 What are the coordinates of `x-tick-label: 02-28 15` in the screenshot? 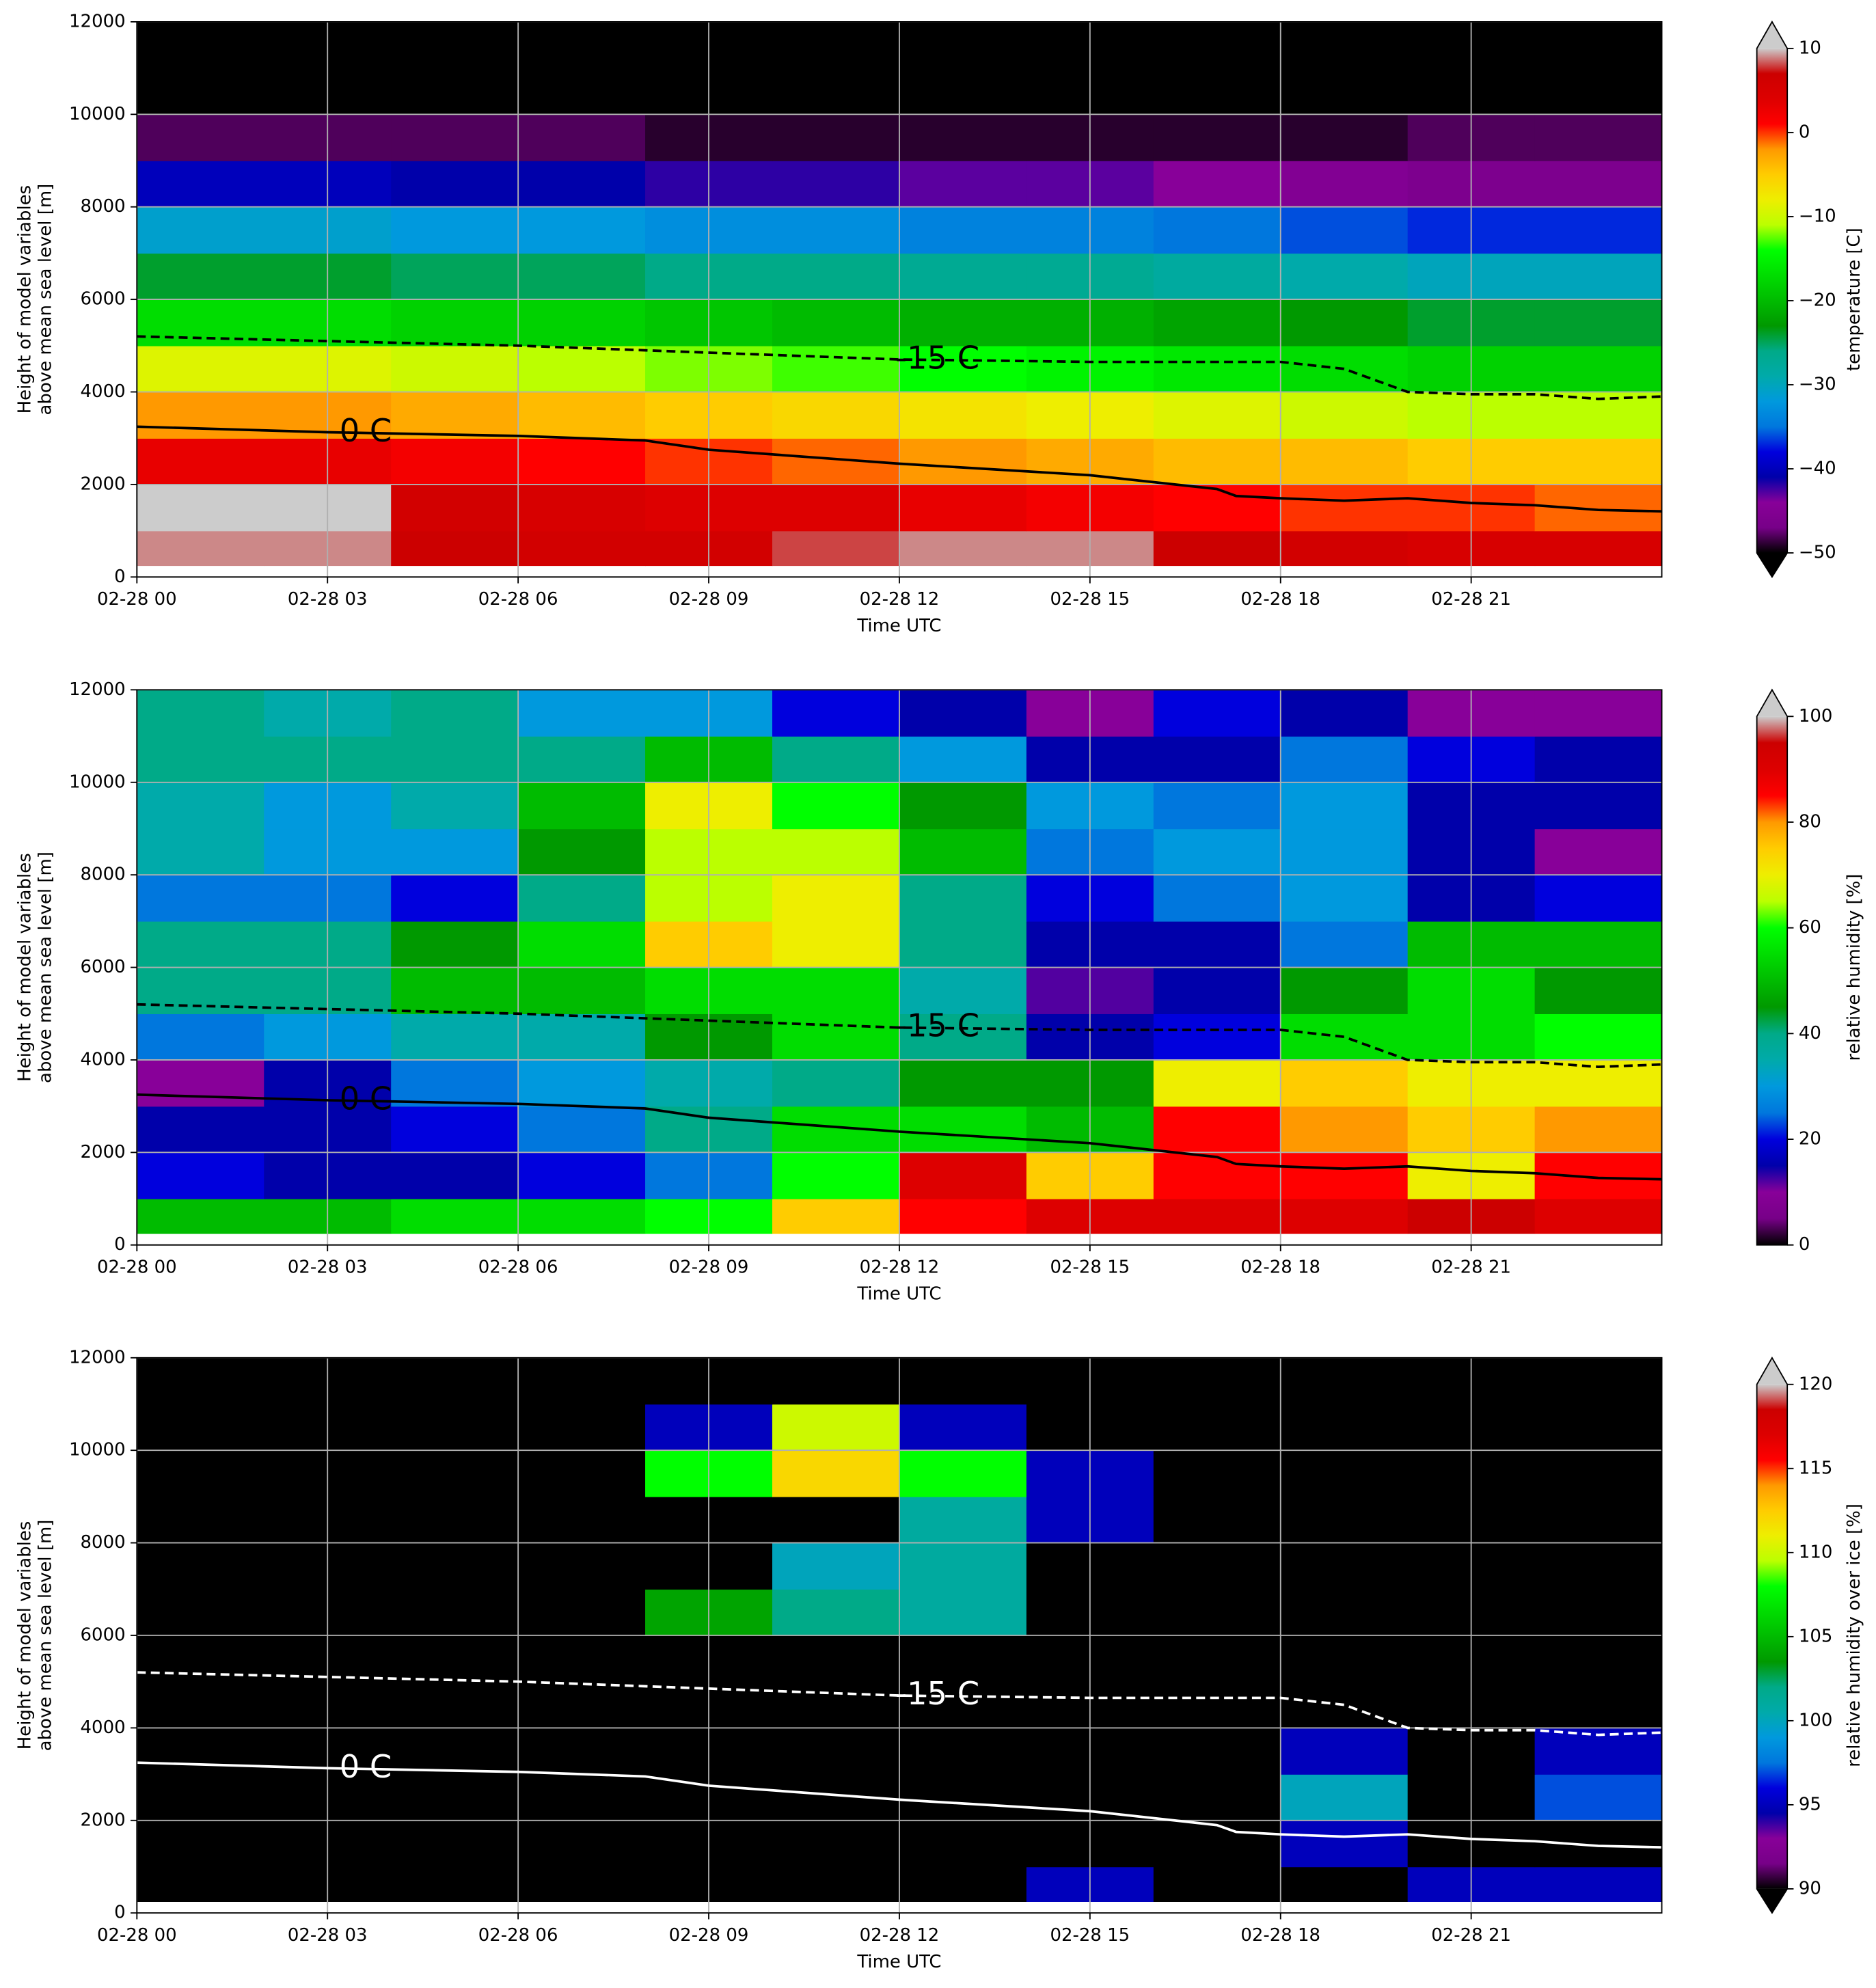 It's located at (1090, 1936).